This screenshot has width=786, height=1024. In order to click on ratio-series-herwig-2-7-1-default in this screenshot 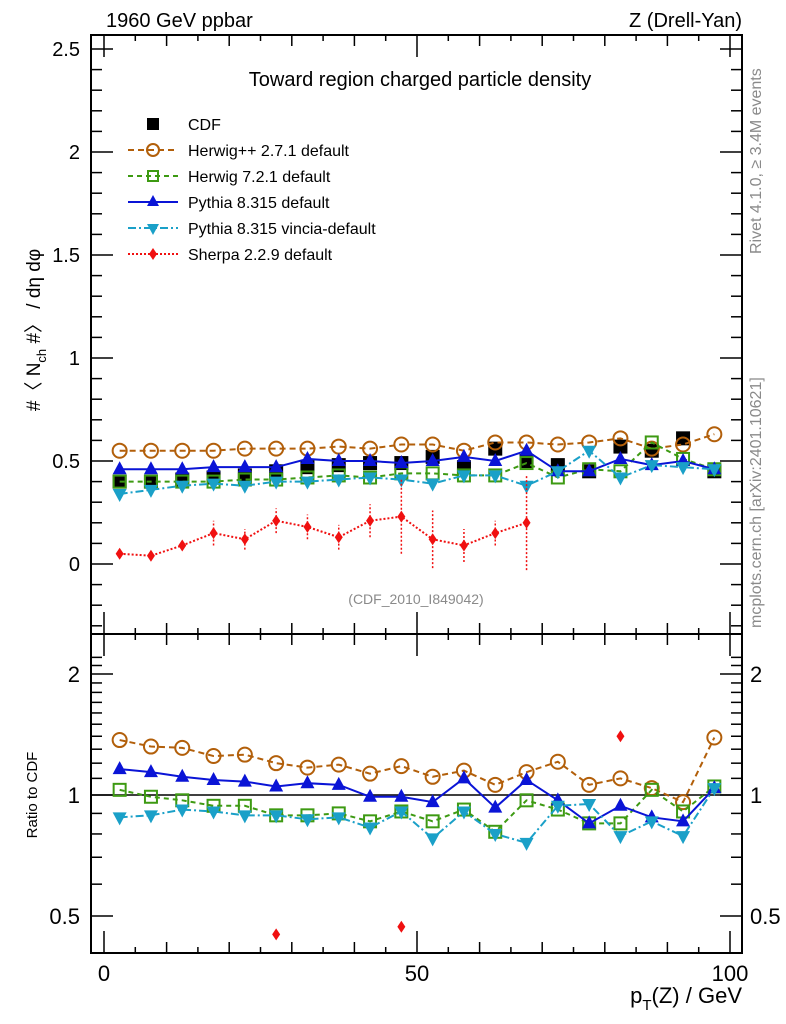, I will do `click(417, 770)`.